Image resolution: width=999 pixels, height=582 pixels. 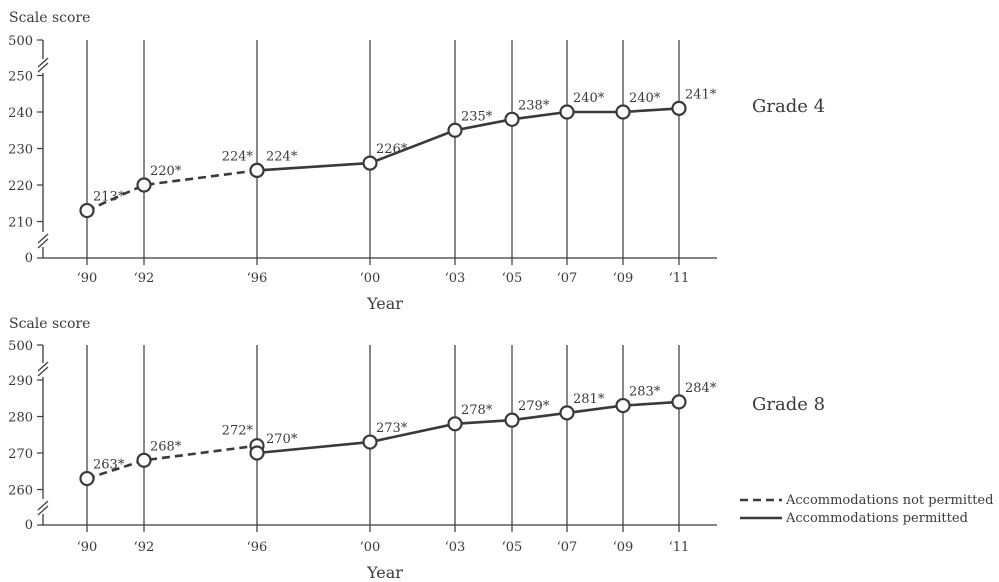 I want to click on data-label: 284*, so click(x=701, y=388).